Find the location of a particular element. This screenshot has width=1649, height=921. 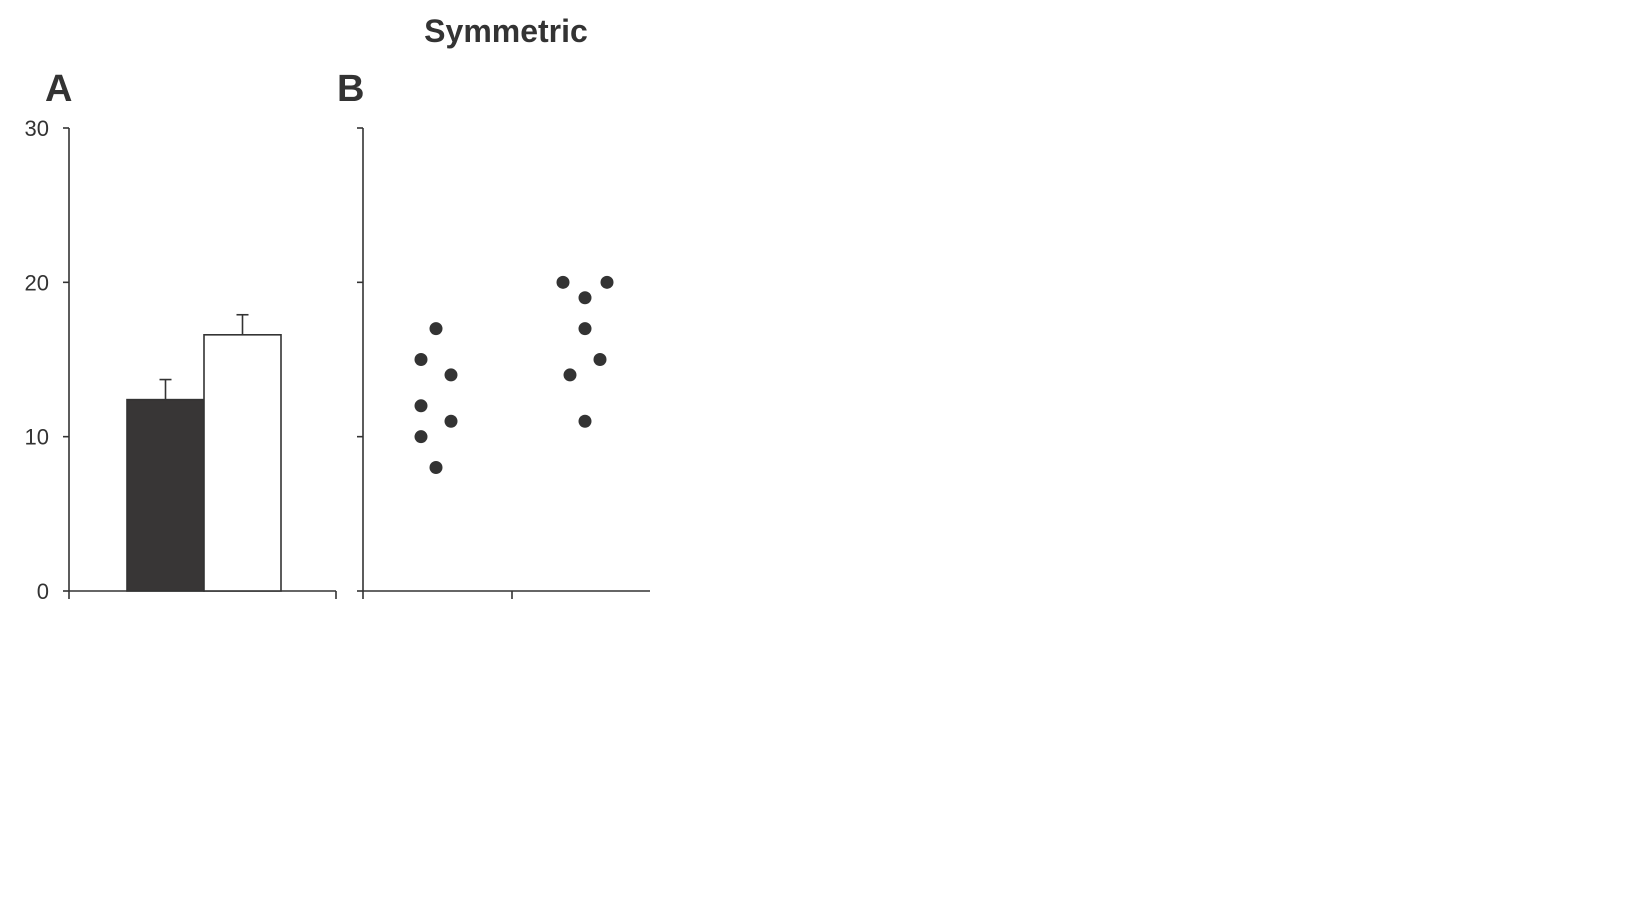

panel-b-dot-plot: B is located at coordinates (493, 333).